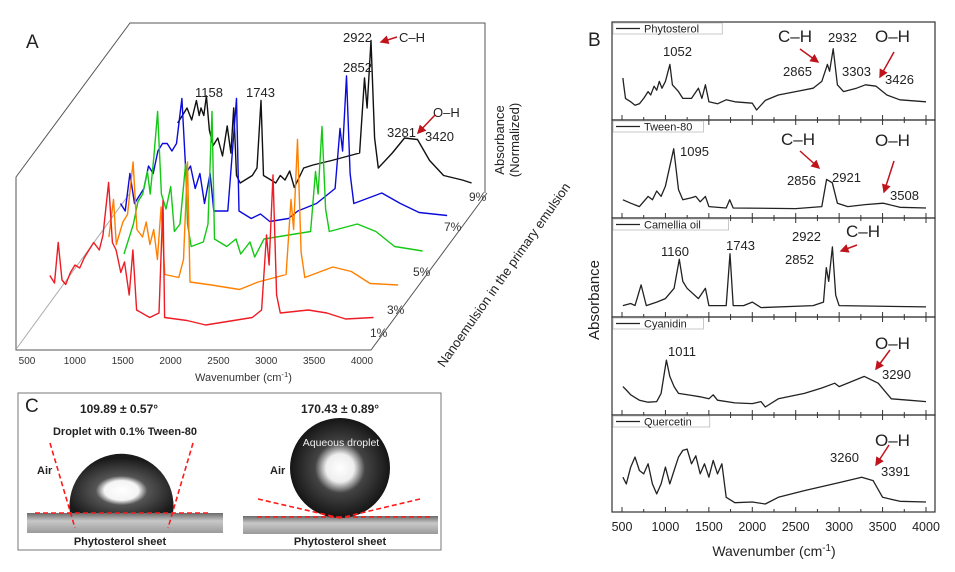 The width and height of the screenshot is (955, 572). I want to click on annotation-1158: 1158, so click(209, 92).